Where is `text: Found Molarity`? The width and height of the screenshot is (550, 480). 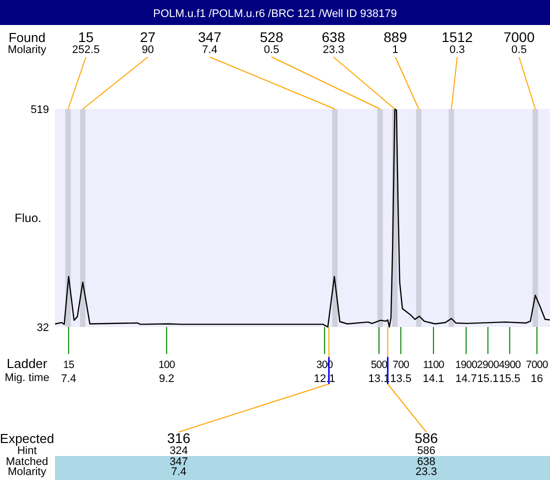
text: Found Molarity is located at coordinates (27, 43).